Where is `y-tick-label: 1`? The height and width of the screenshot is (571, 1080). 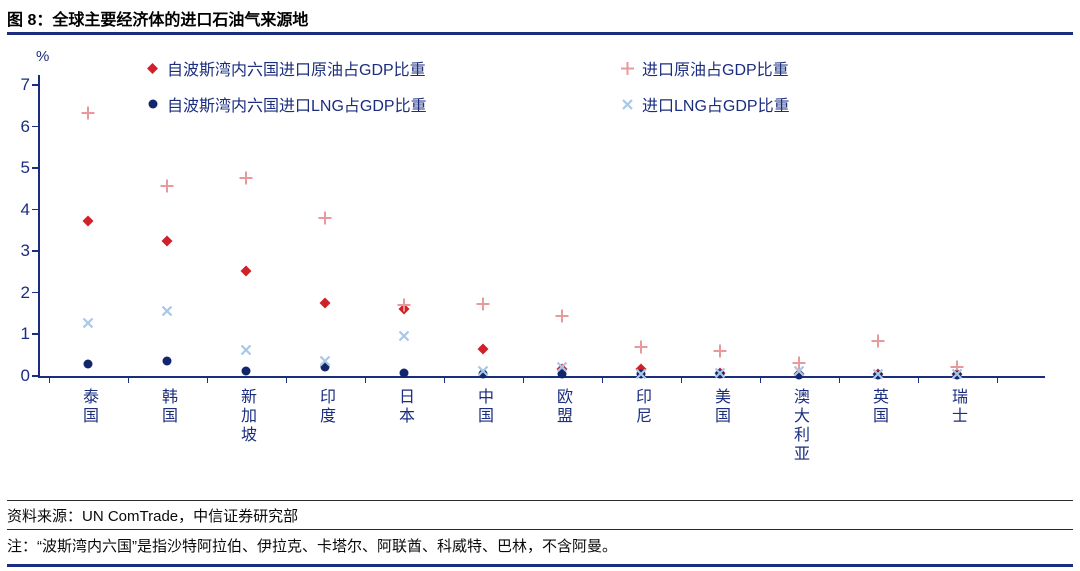
y-tick-label: 1 is located at coordinates (25, 334).